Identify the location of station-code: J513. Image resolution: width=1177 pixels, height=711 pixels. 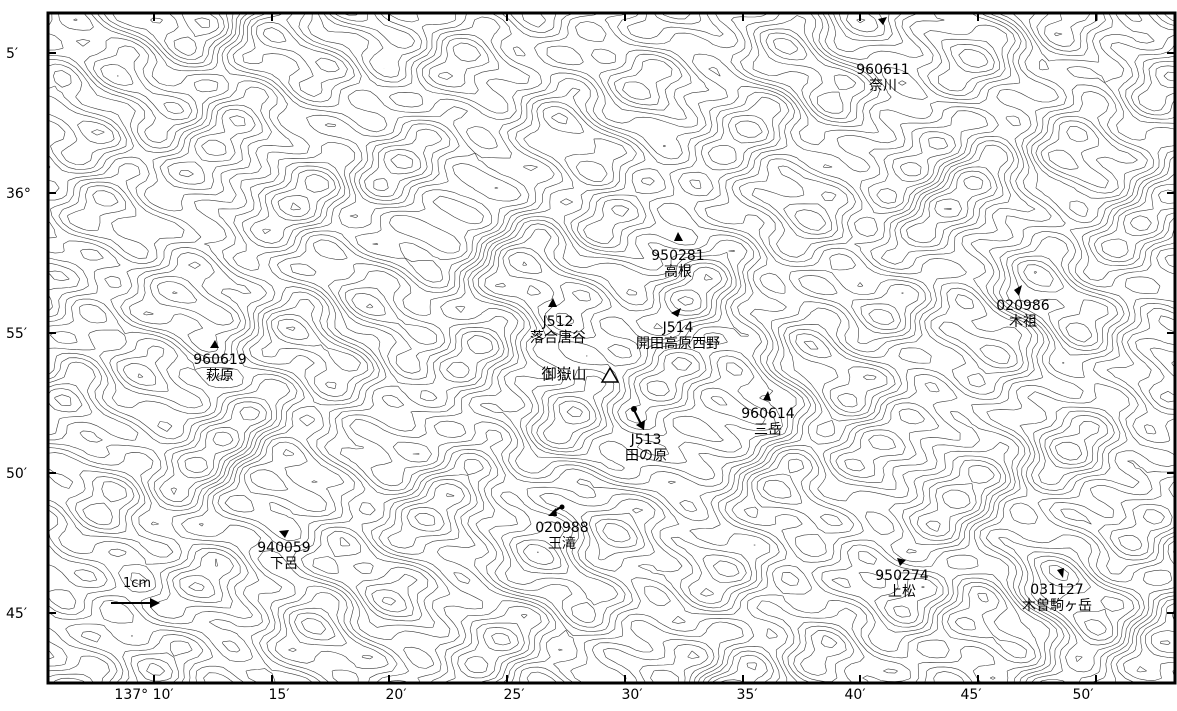
(646, 440).